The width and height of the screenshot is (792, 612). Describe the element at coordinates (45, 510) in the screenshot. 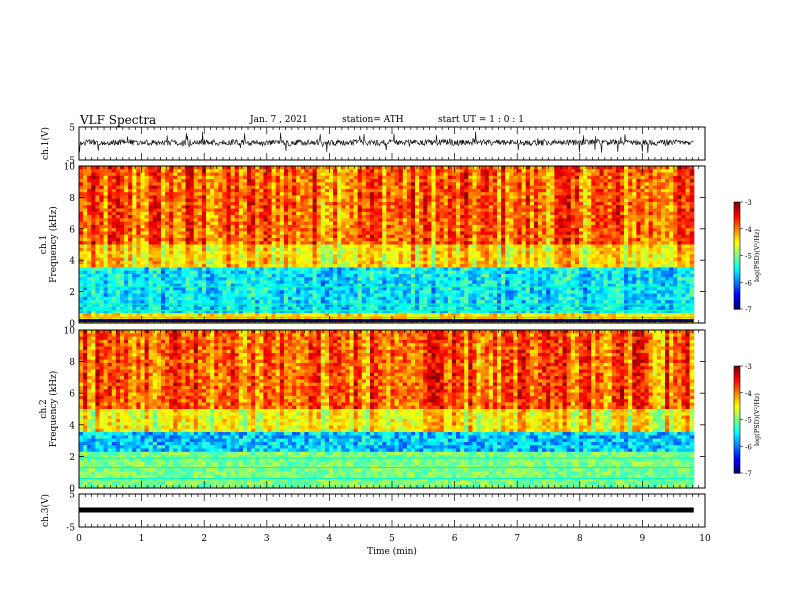

I see `ylabel-p4: ch.3(V)` at that location.